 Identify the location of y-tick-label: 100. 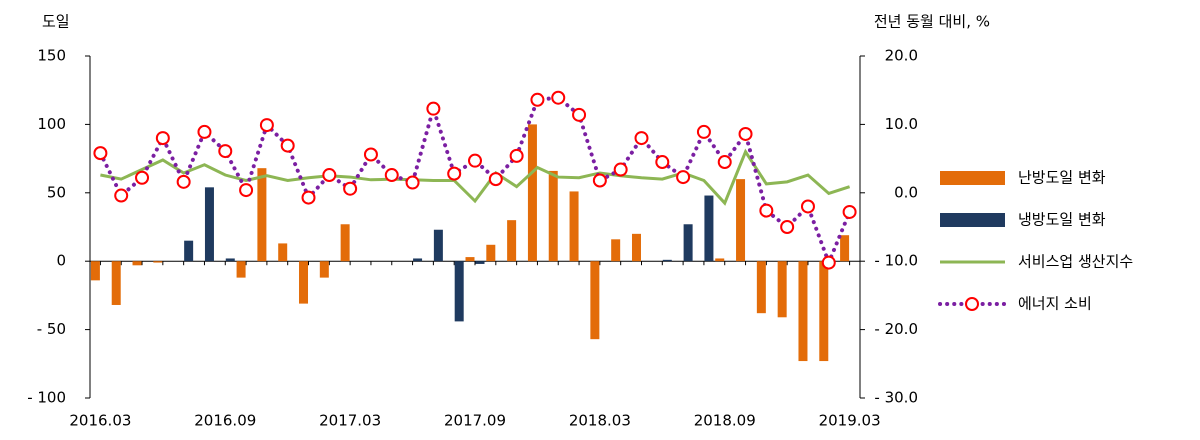
(51, 124).